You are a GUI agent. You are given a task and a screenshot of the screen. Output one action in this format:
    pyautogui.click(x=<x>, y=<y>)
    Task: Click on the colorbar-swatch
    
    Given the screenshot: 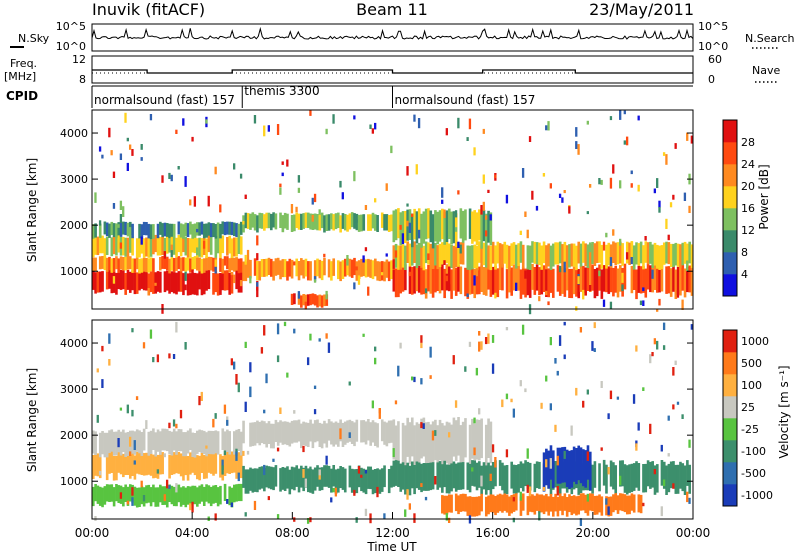 What is the action you would take?
    pyautogui.click(x=730, y=495)
    